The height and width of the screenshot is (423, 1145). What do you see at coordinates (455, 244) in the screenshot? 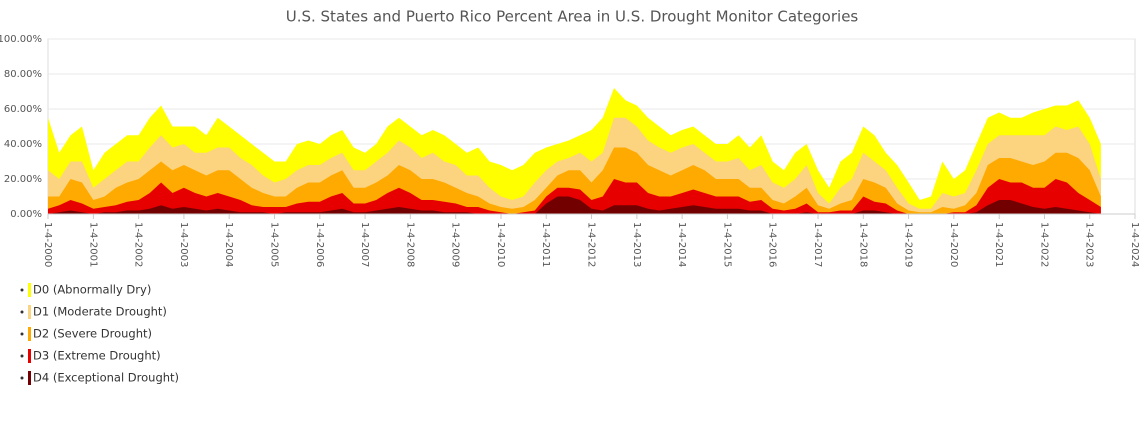
I see `x-tick-label: 1-4-2009` at bounding box center [455, 244].